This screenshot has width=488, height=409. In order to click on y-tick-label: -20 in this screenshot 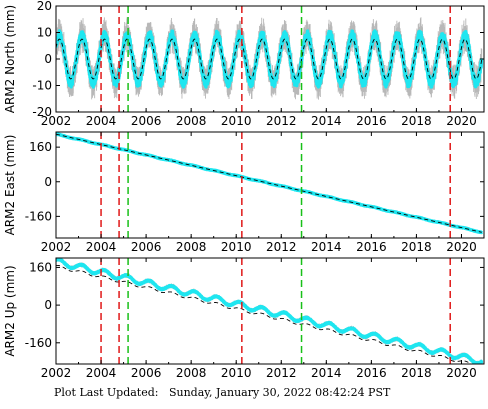, I will do `click(42, 112)`.